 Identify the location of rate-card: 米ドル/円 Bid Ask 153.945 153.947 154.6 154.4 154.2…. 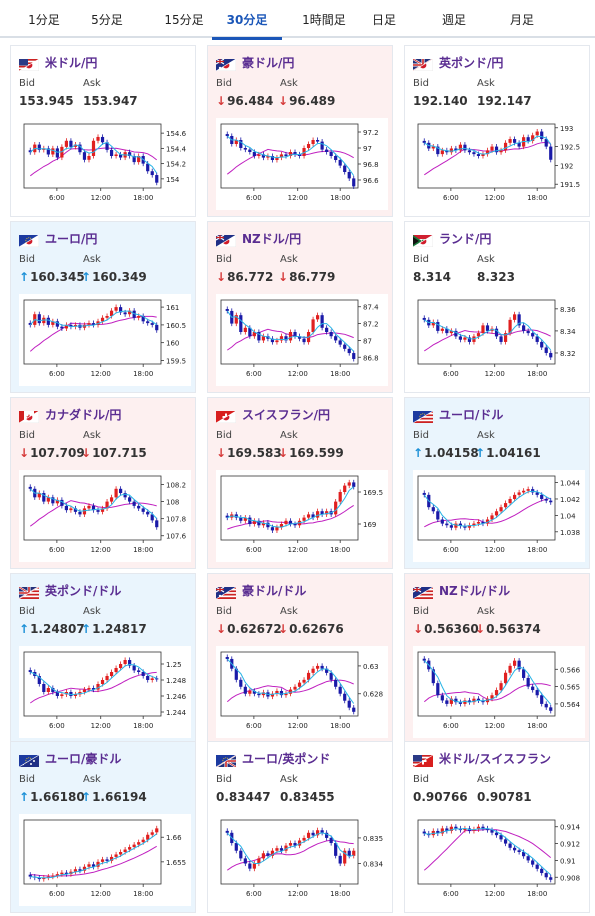
(103, 131).